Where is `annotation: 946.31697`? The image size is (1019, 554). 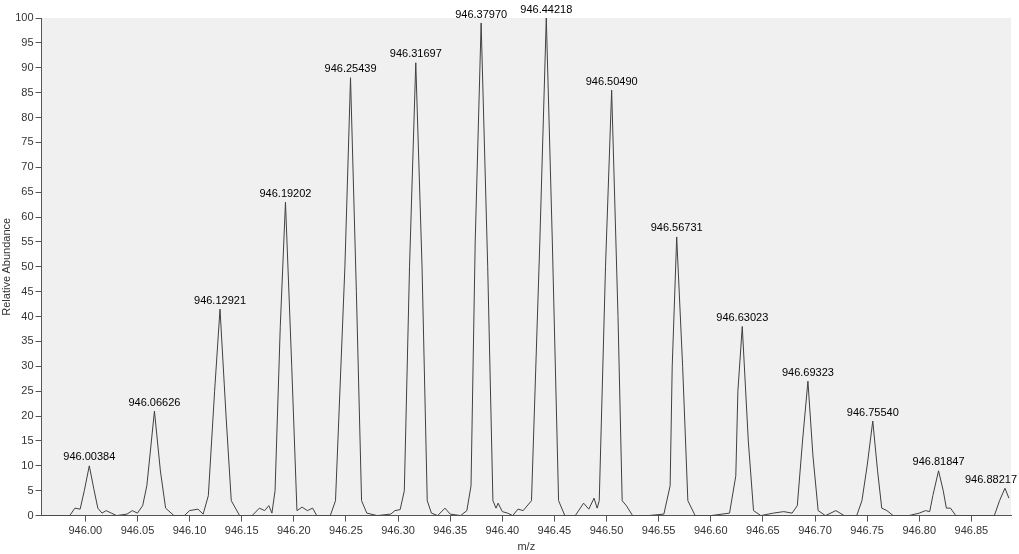 annotation: 946.31697 is located at coordinates (415, 53).